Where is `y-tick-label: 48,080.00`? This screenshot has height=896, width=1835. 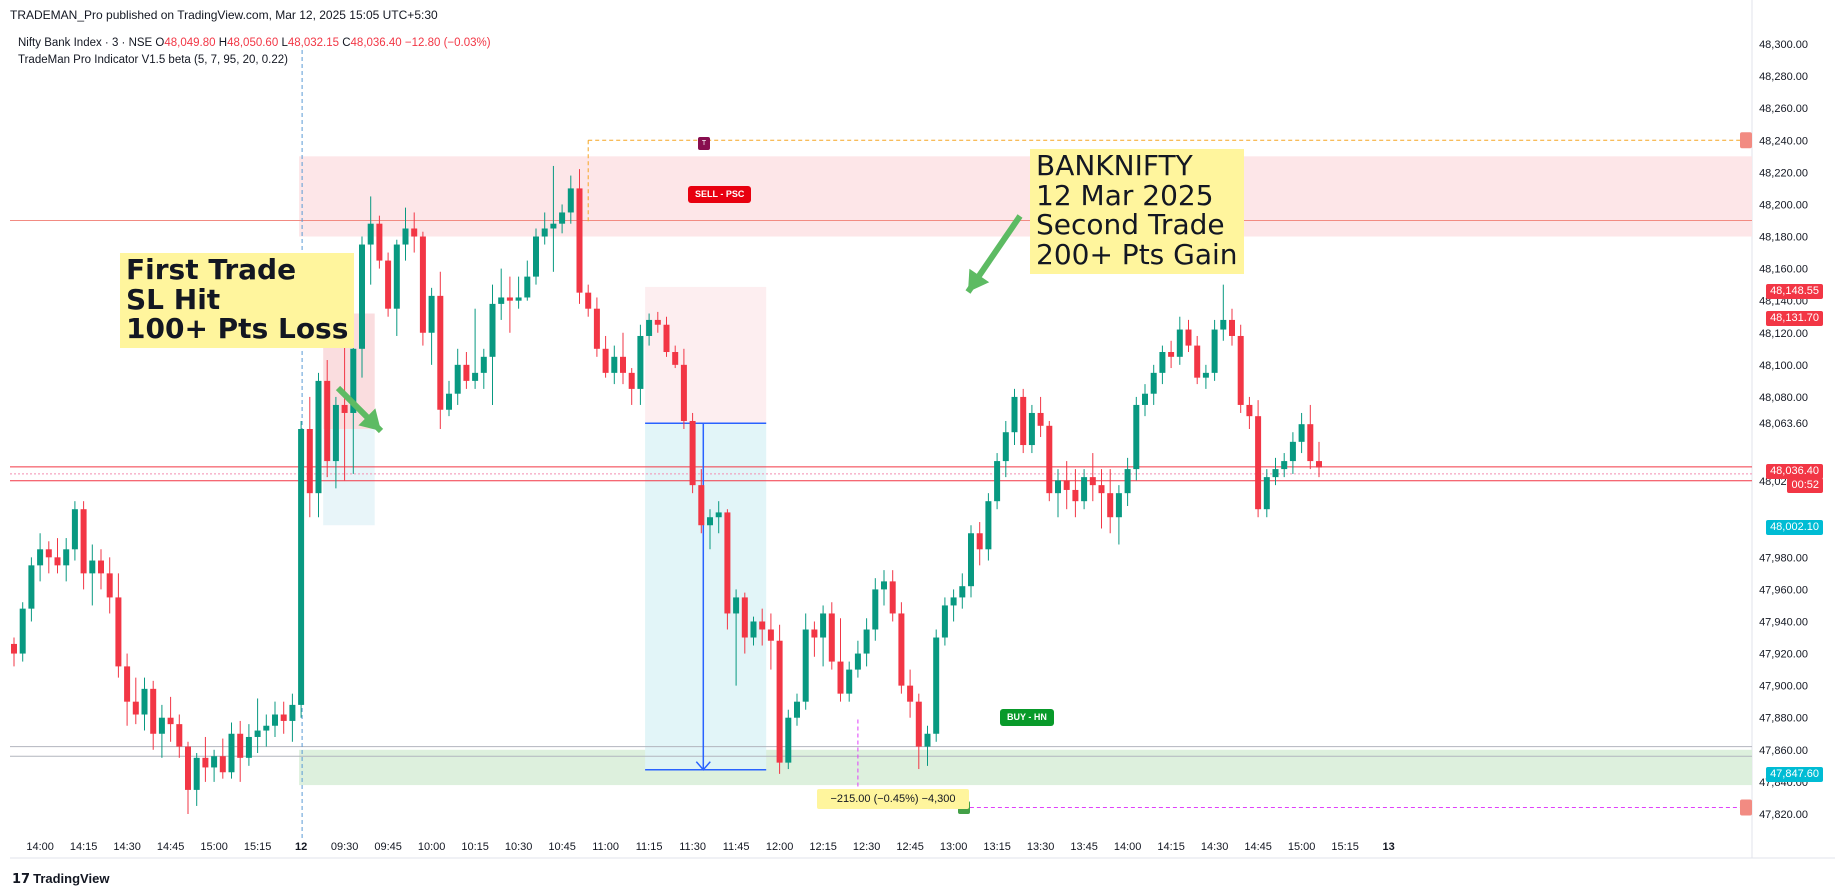 y-tick-label: 48,080.00 is located at coordinates (1783, 398).